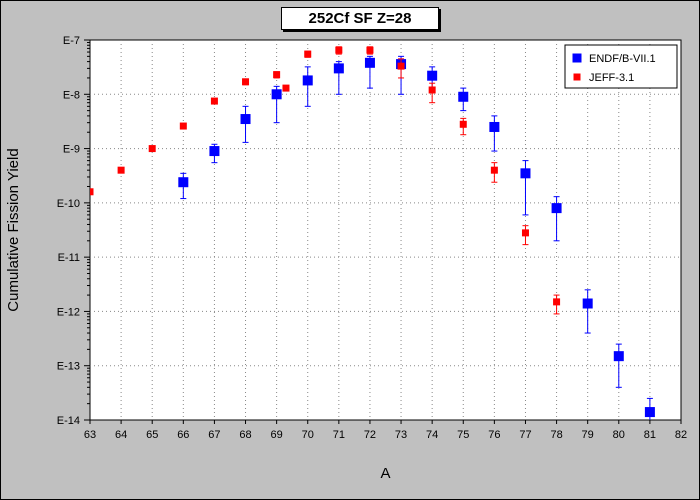  What do you see at coordinates (152, 435) in the screenshot?
I see `x-tick-label: 65` at bounding box center [152, 435].